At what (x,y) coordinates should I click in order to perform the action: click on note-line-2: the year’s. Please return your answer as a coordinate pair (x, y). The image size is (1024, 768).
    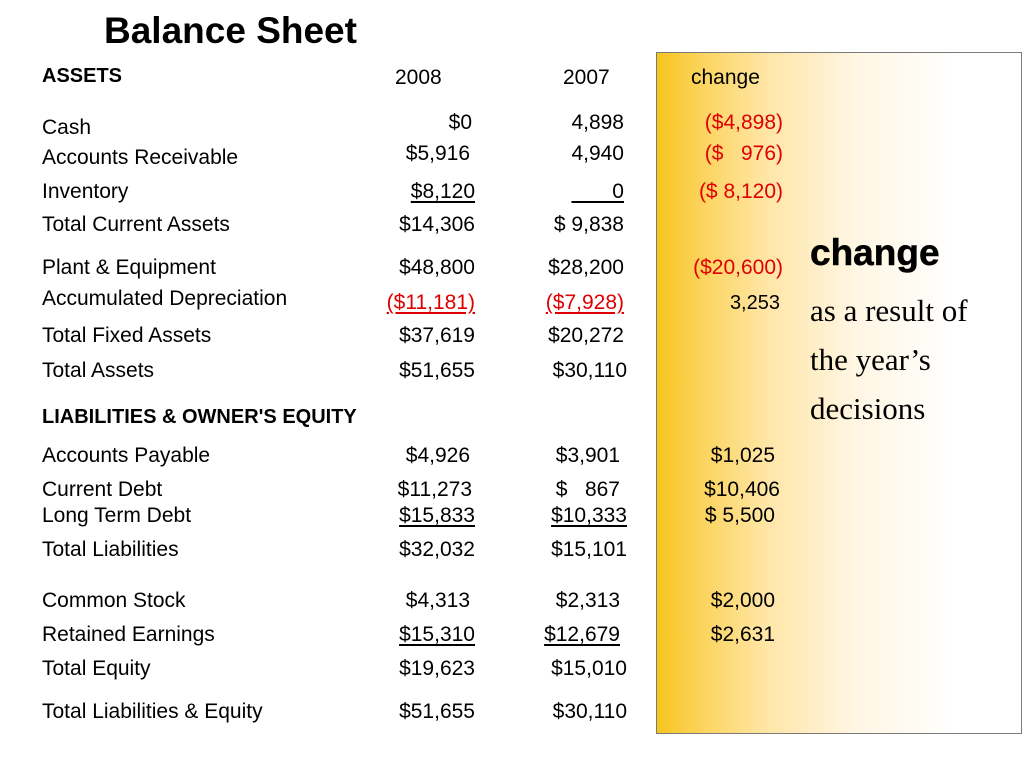
    Looking at the image, I should click on (870, 359).